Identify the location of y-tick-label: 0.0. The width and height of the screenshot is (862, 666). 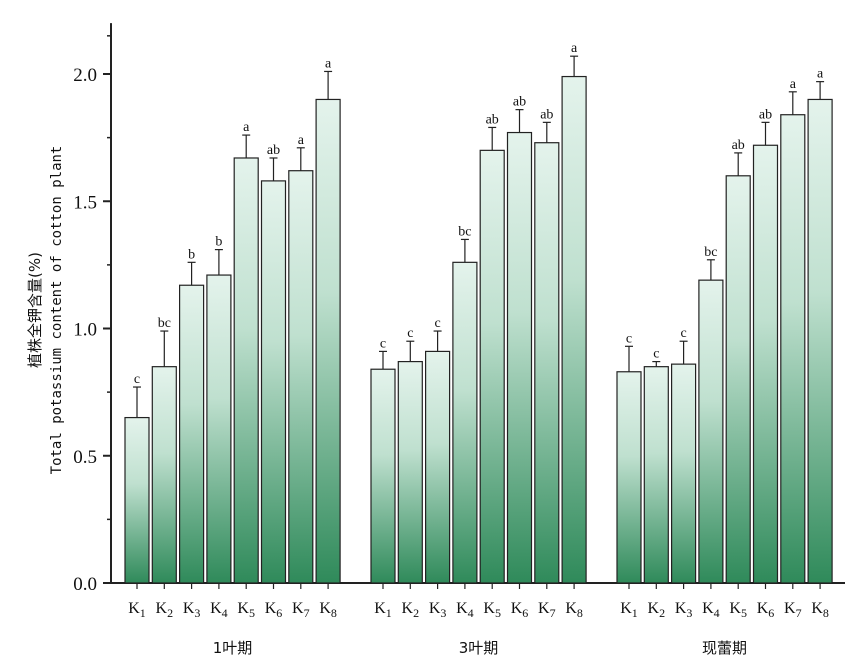
(85, 584).